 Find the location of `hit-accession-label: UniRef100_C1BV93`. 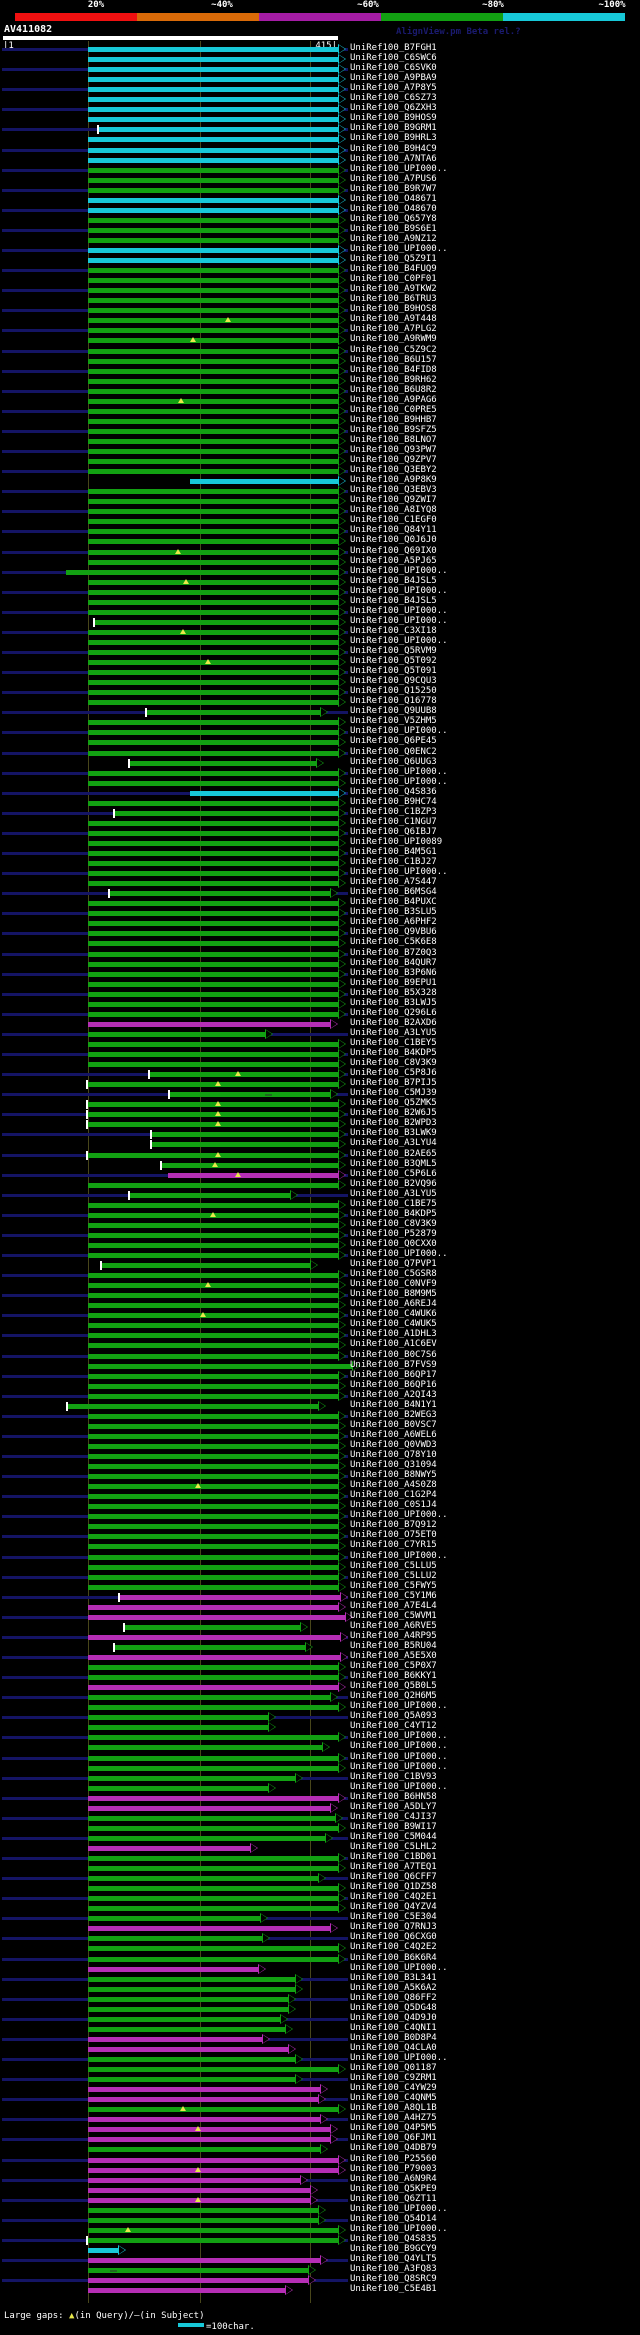

hit-accession-label: UniRef100_C1BV93 is located at coordinates (393, 1776).